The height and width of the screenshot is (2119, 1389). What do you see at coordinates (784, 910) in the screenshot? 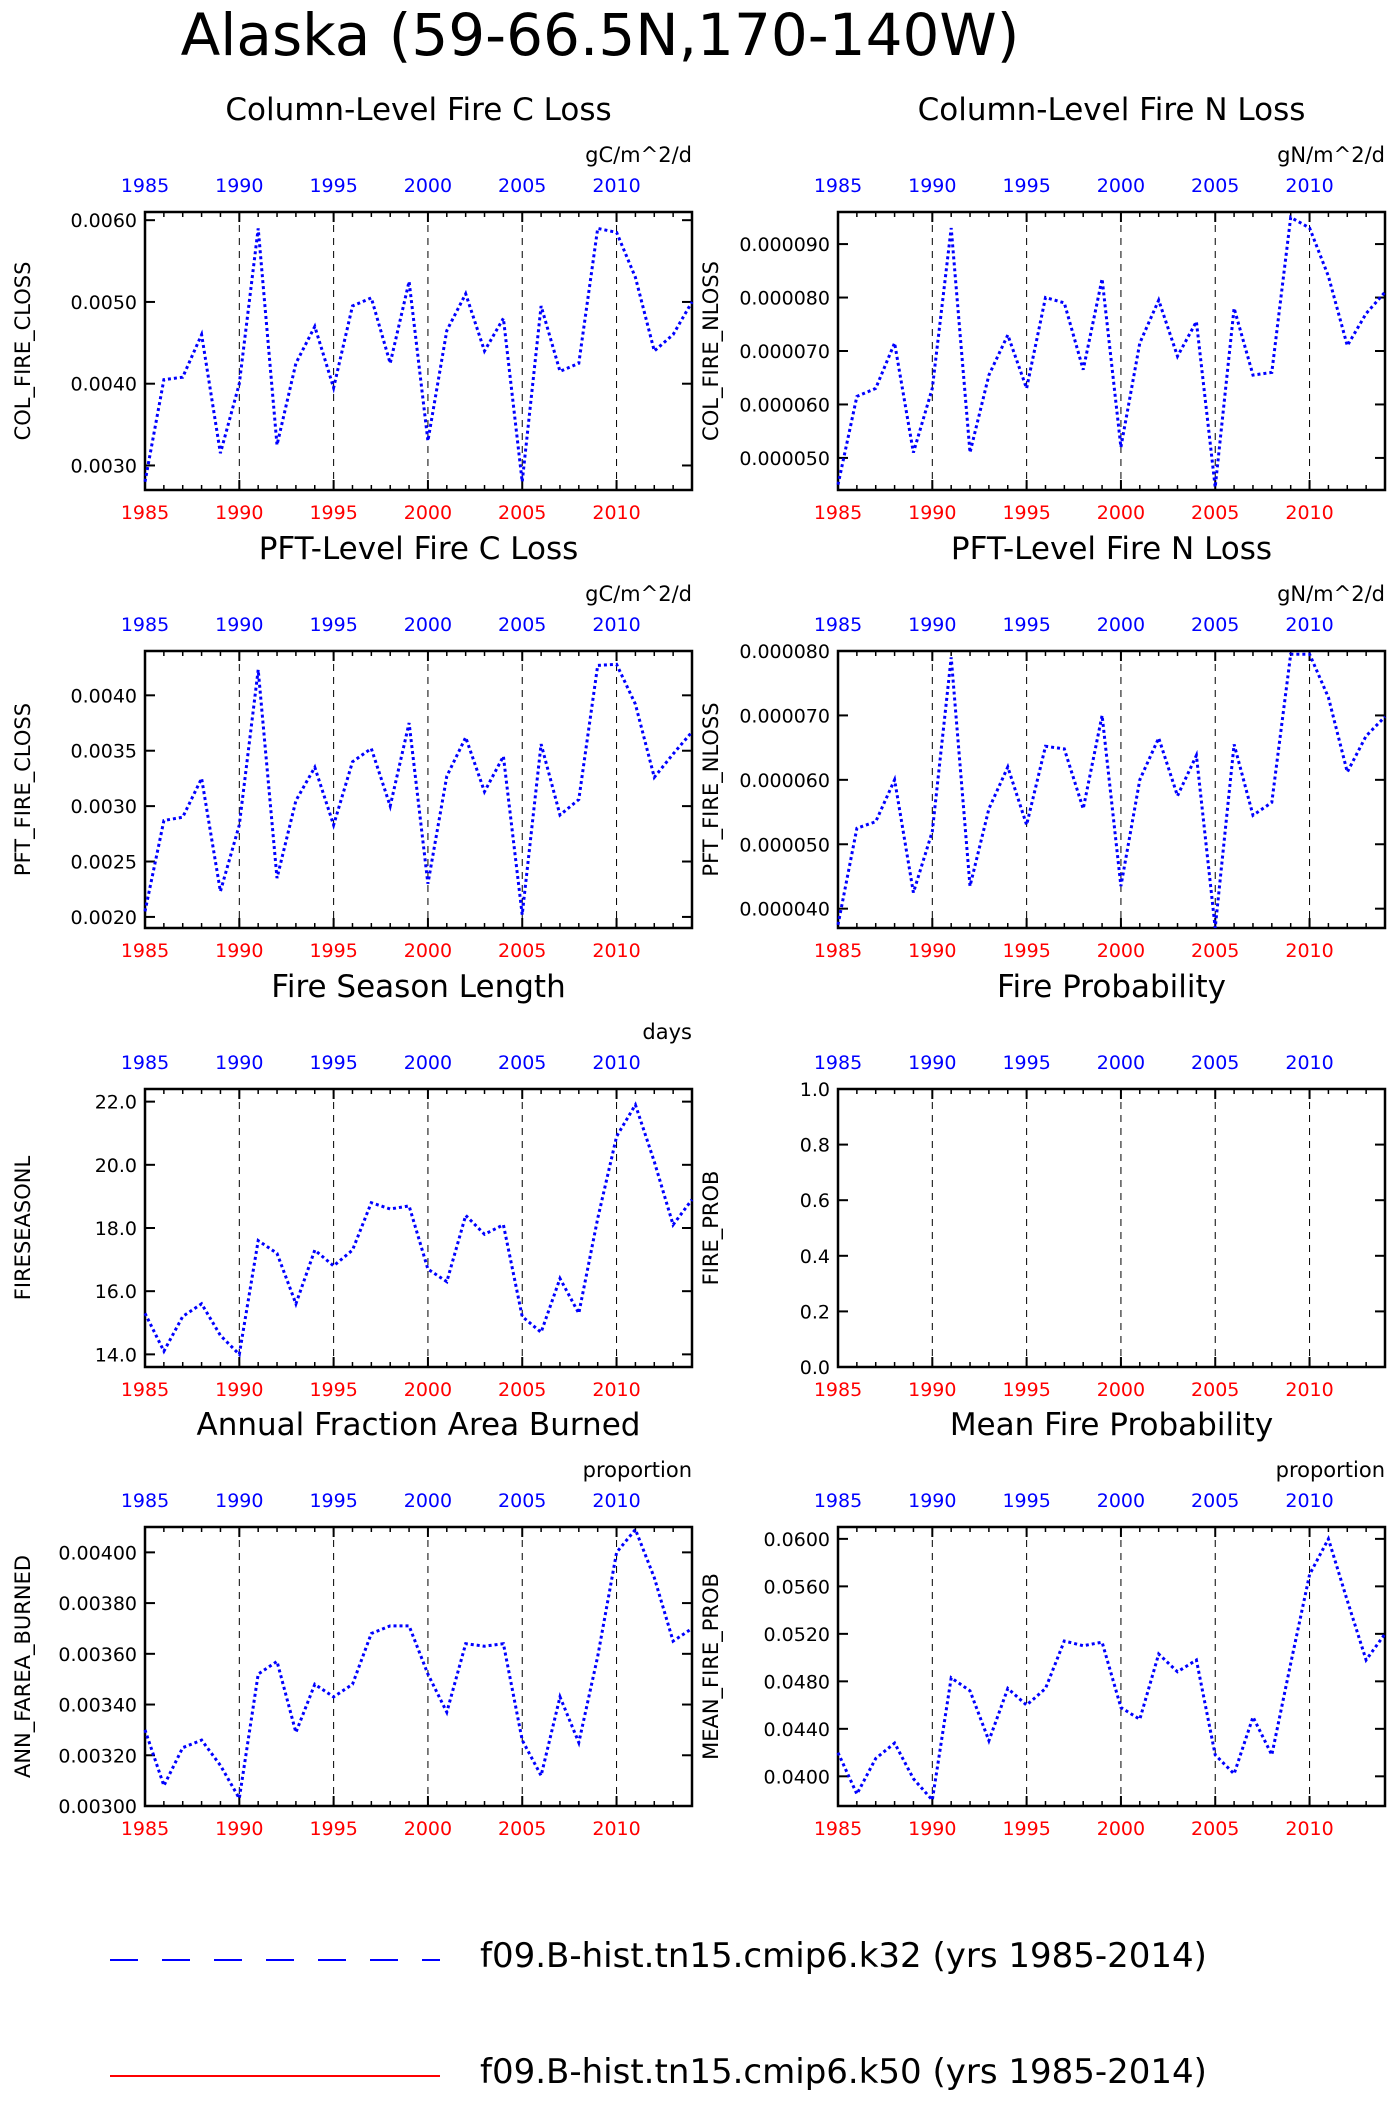
I see `y-tick-label: 0.000040` at bounding box center [784, 910].